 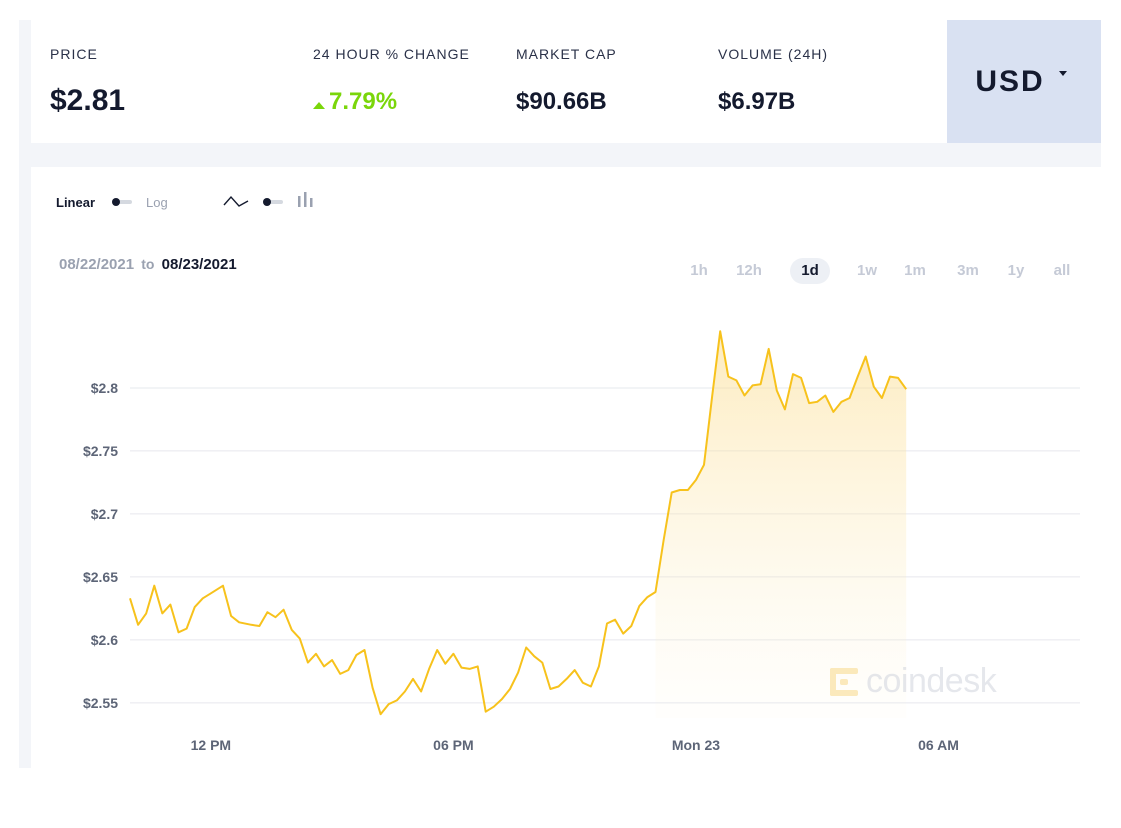 What do you see at coordinates (560, 271) in the screenshot?
I see `range-tabs: 1h 12h 1d 1w 1m 3m 1y all` at bounding box center [560, 271].